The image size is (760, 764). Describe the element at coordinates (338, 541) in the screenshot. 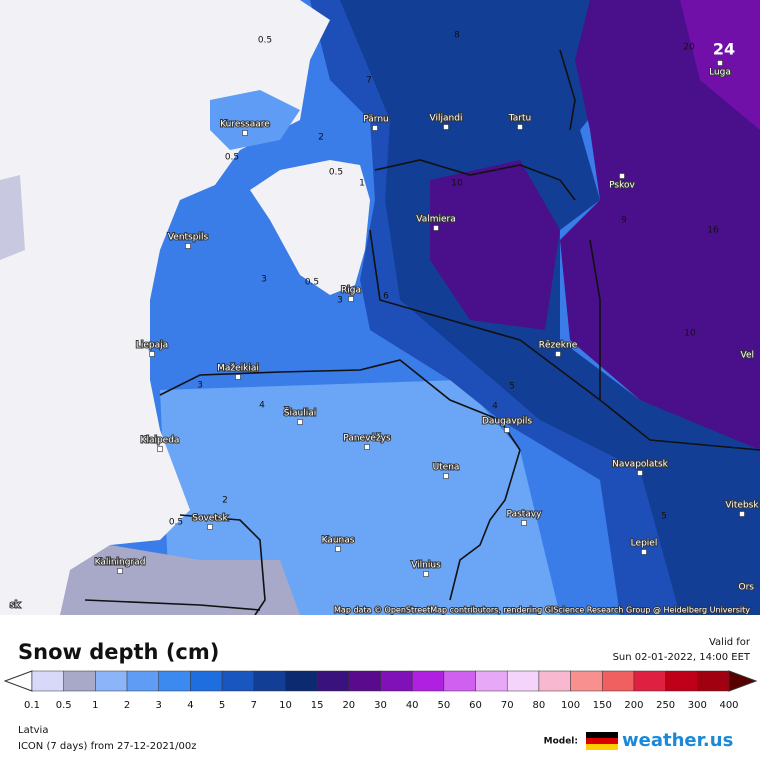

I see `city-label: Kaunas` at that location.